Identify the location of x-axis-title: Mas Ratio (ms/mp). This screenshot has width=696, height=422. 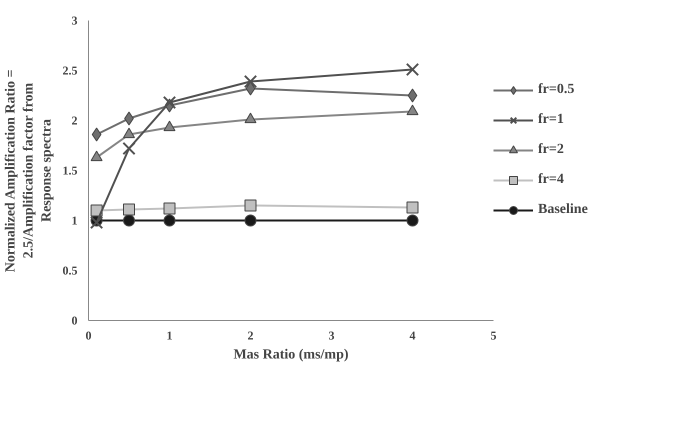
(291, 355).